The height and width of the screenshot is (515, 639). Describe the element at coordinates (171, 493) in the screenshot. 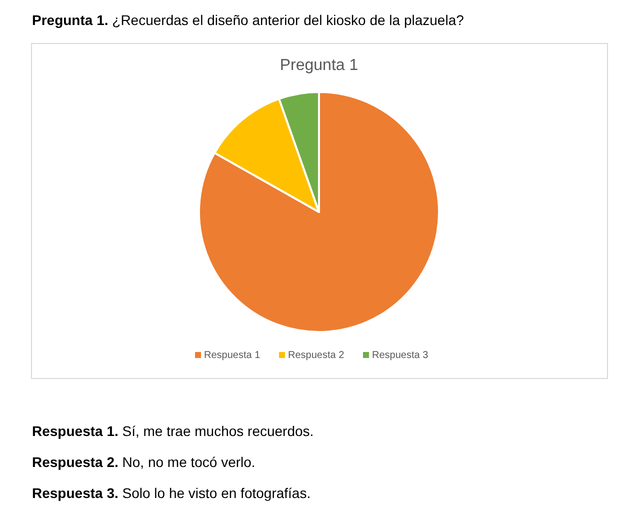

I see `text: Respuesta 3. Solo lo he visto en fotografías.` at that location.